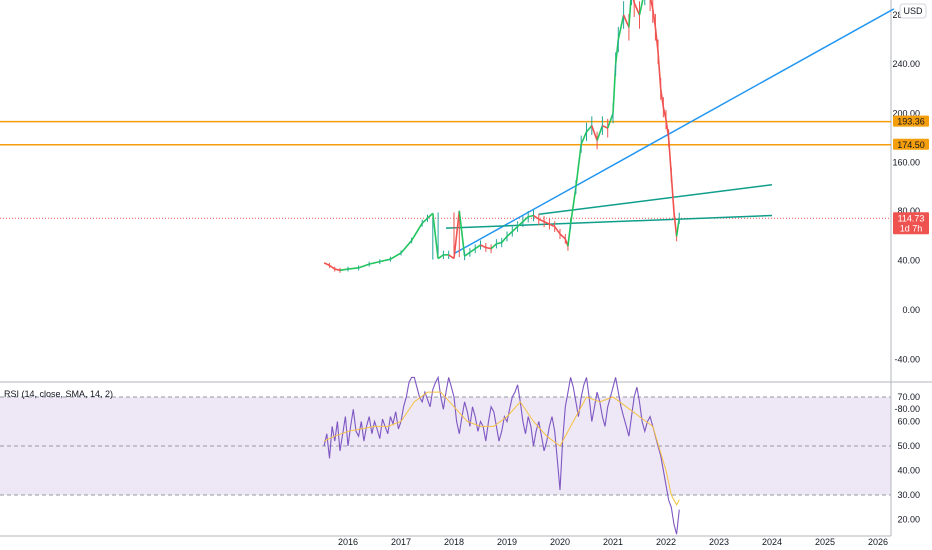 This screenshot has width=932, height=550. What do you see at coordinates (908, 211) in the screenshot?
I see `price-tick-label: 80.00` at bounding box center [908, 211].